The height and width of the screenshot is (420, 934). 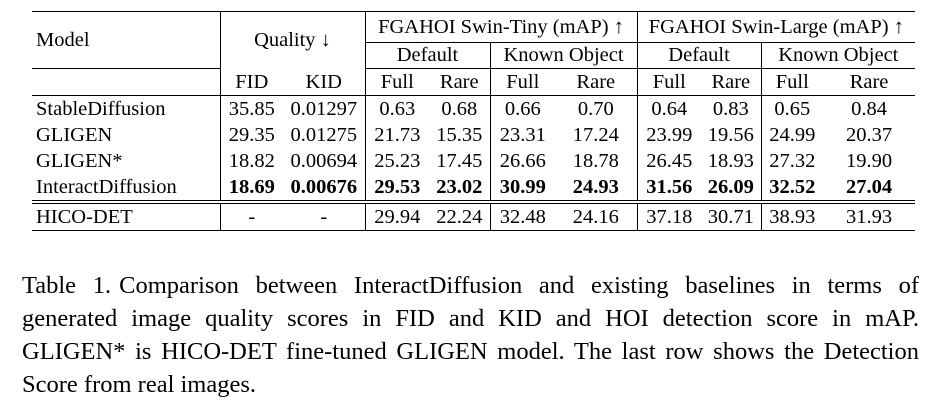 I want to click on cell-tiny-default-full: 29.94, so click(x=396, y=215).